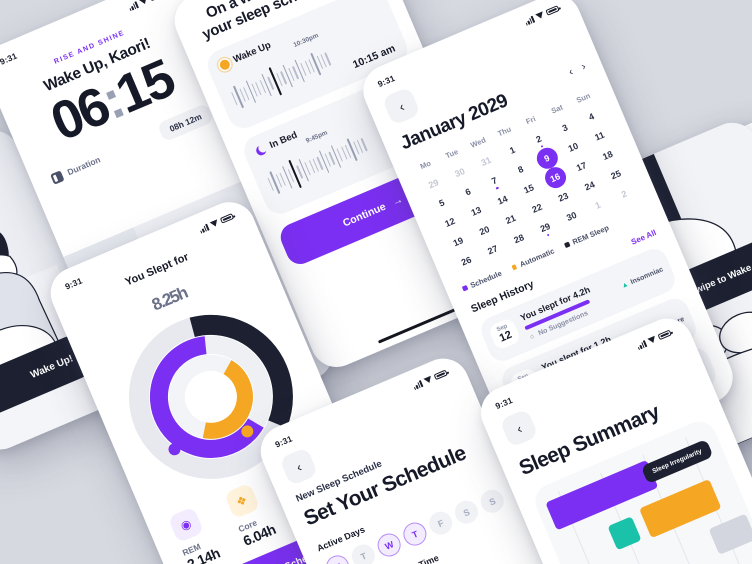 The width and height of the screenshot is (752, 564). What do you see at coordinates (440, 523) in the screenshot?
I see `day-toggle-fri: F` at bounding box center [440, 523].